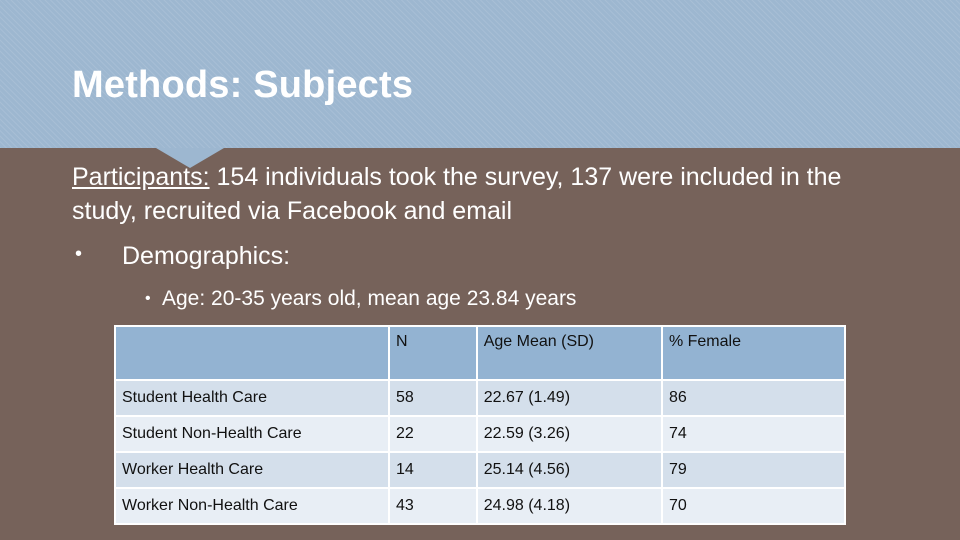  Describe the element at coordinates (433, 506) in the screenshot. I see `cell-n: 43` at that location.